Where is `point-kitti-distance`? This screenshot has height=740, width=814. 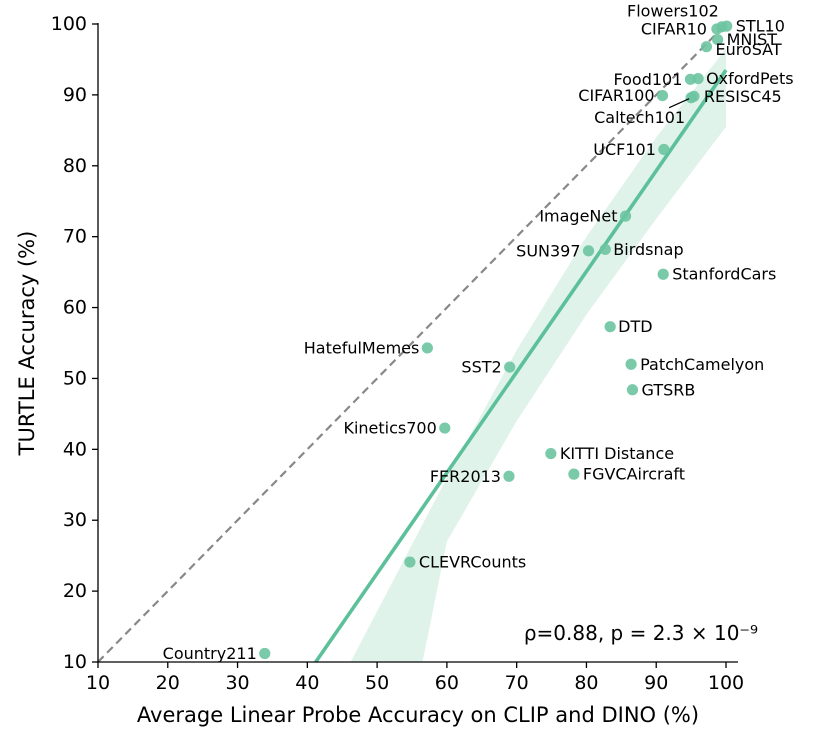
point-kitti-distance is located at coordinates (551, 453).